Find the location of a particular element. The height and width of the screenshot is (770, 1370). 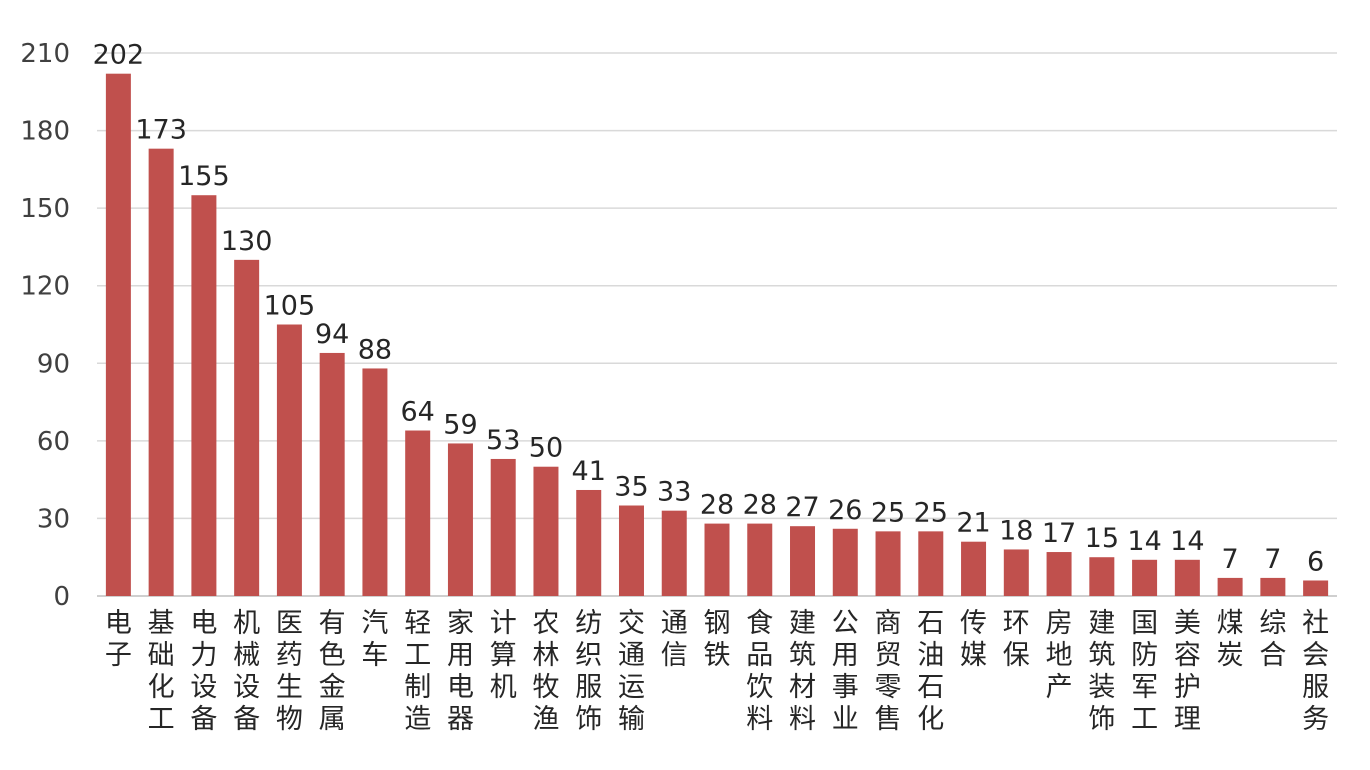

category-label: 食品饮料 is located at coordinates (759, 671).